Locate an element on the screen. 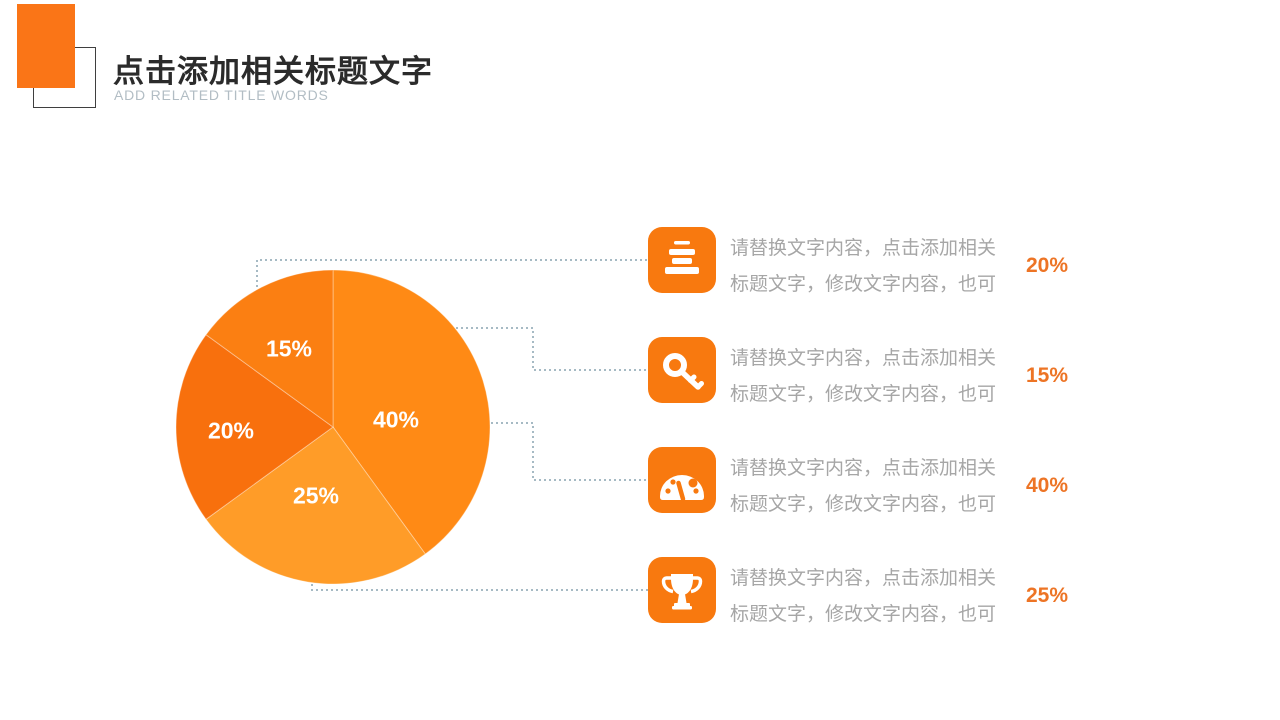 Image resolution: width=1280 pixels, height=720 pixels. legend-item-15: 请替换文字内容，点击添加相关 标题文字，修改文字内容，也可 15% is located at coordinates (883, 371).